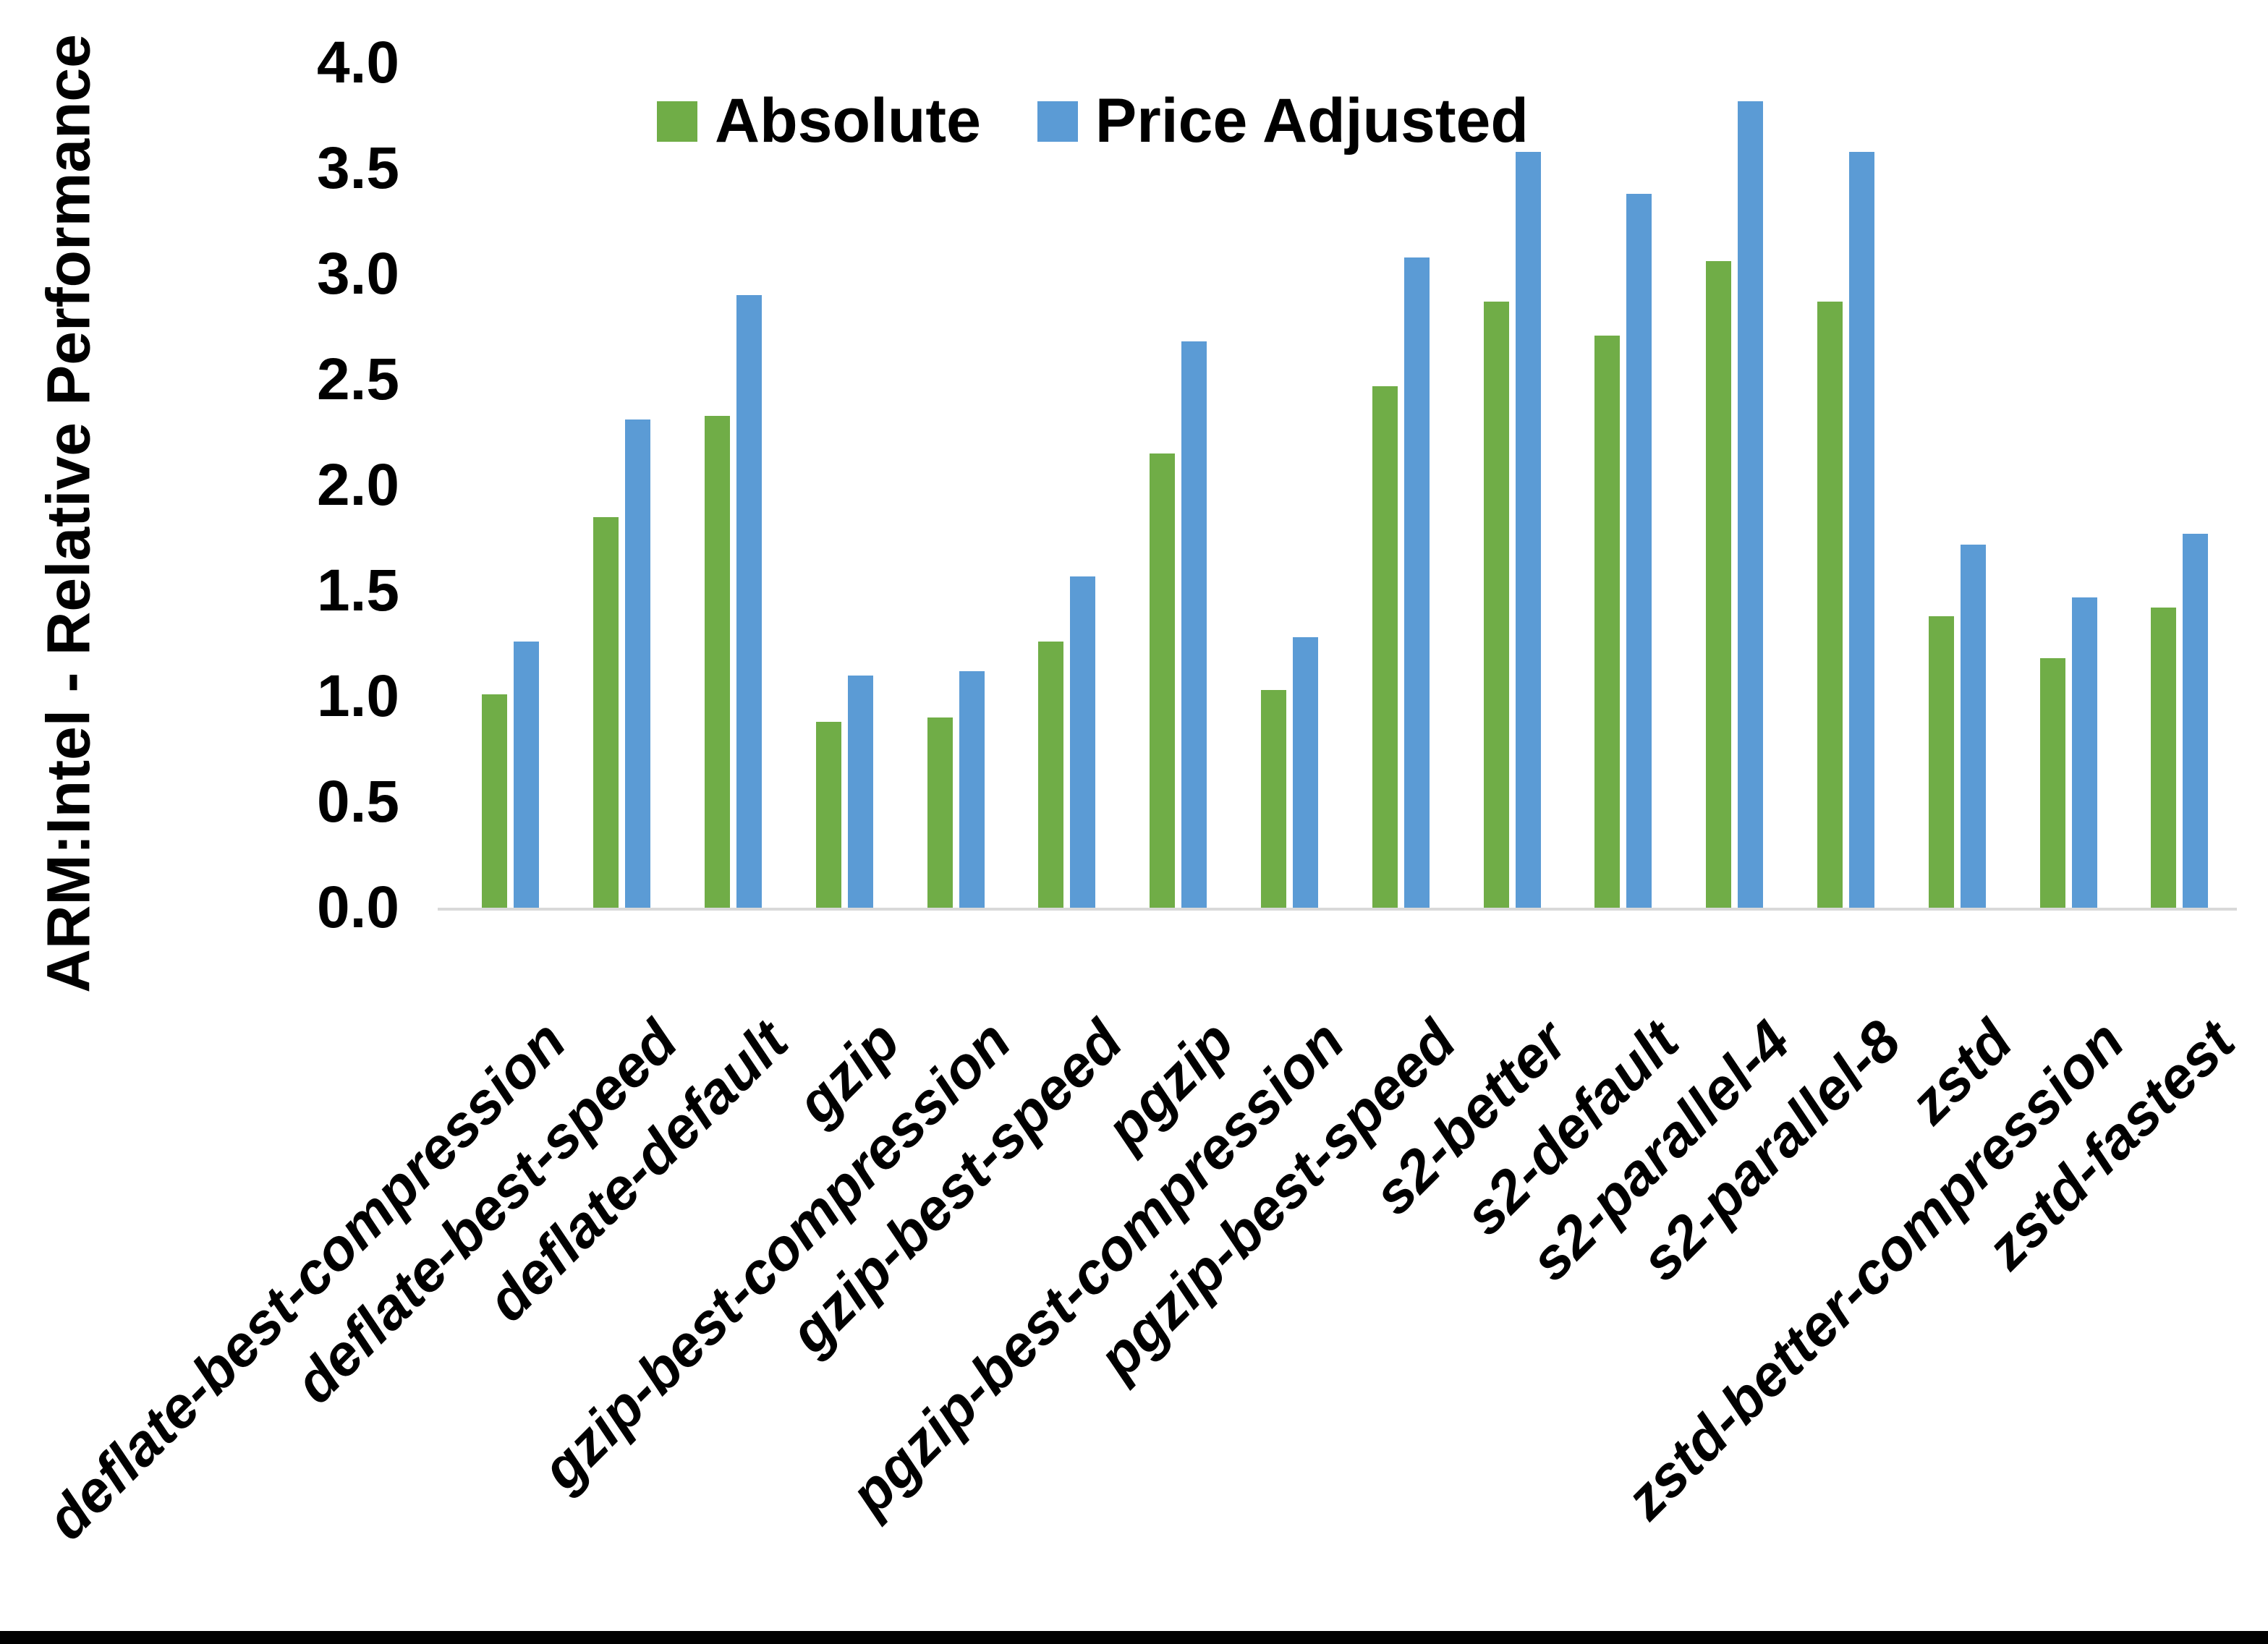 This screenshot has width=2268, height=1644. I want to click on y-tick-label: 0.5, so click(358, 802).